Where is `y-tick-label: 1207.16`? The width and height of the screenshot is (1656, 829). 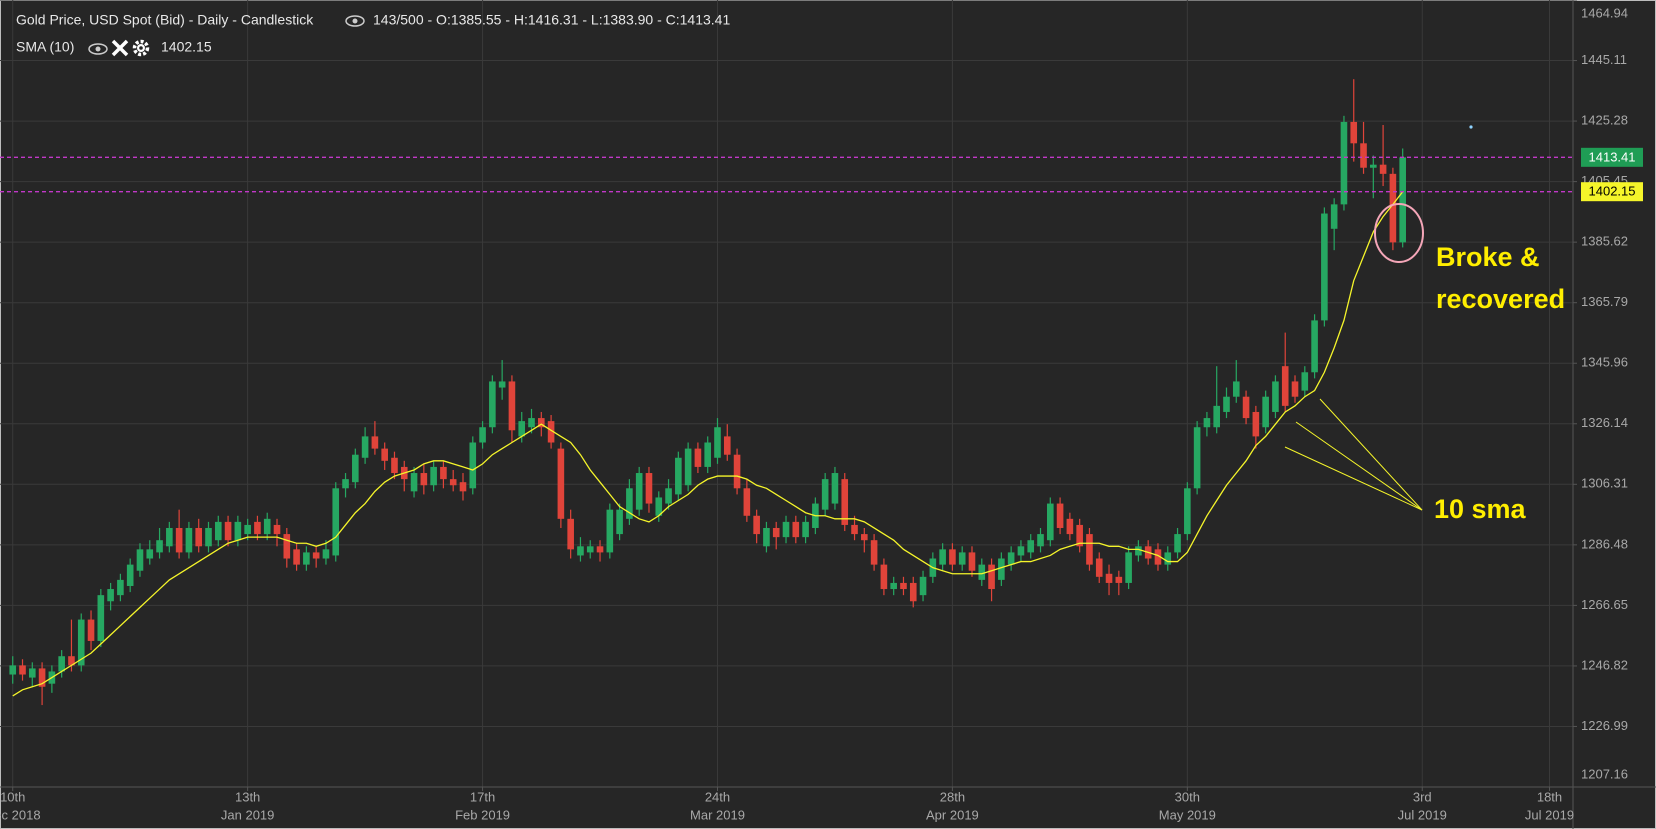 y-tick-label: 1207.16 is located at coordinates (1604, 773).